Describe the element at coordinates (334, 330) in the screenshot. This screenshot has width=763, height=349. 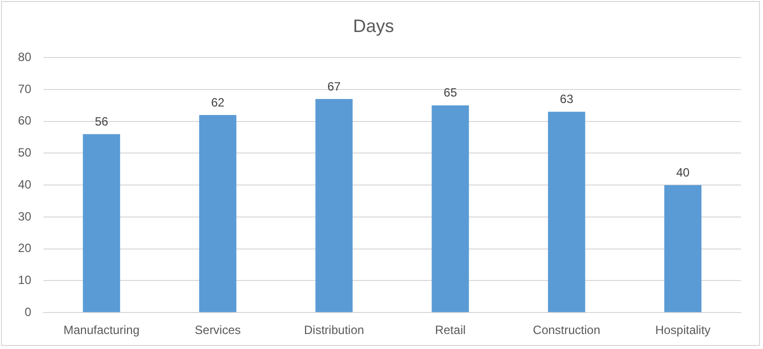
I see `x-tick-label: Distribution` at that location.